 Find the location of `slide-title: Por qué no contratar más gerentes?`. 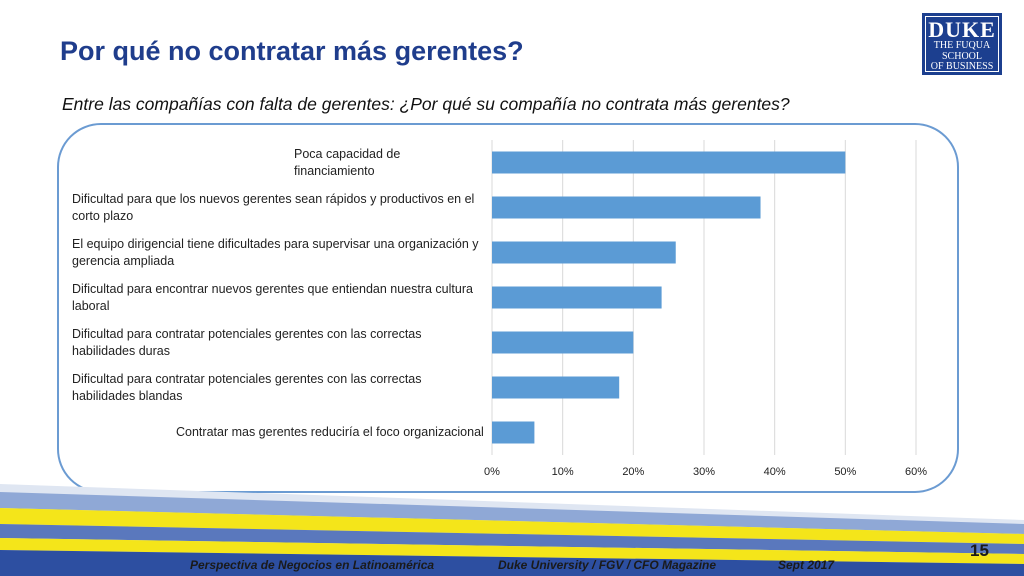

slide-title: Por qué no contratar más gerentes? is located at coordinates (292, 51).